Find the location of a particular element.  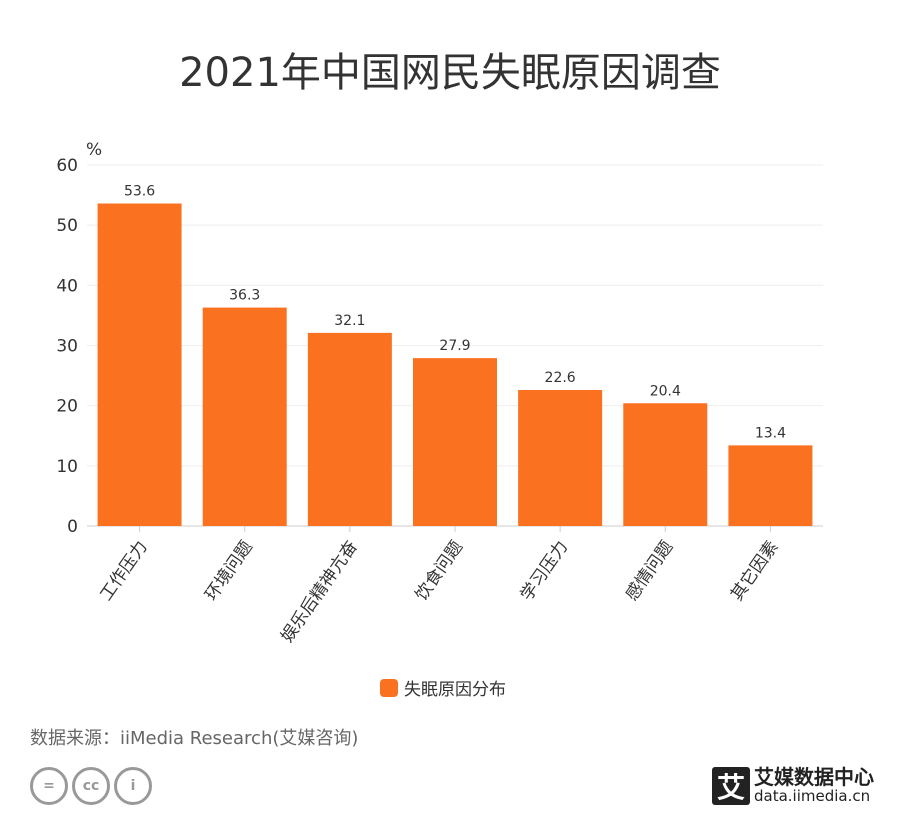

chart-title: 2021年中国网民失眠原因调查 is located at coordinates (450, 73).